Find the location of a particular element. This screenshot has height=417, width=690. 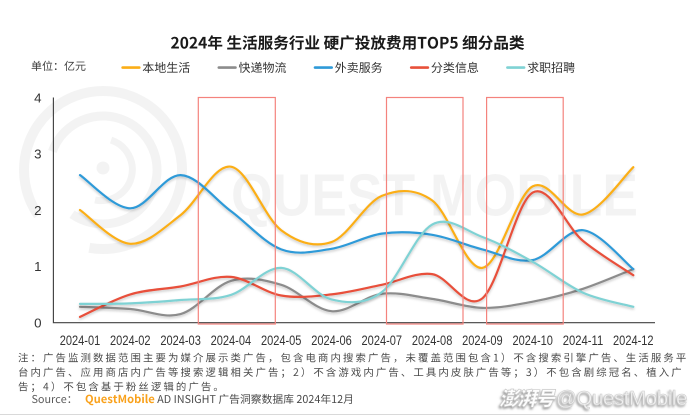

svg-text: @QuestMobile is located at coordinates (621, 398).